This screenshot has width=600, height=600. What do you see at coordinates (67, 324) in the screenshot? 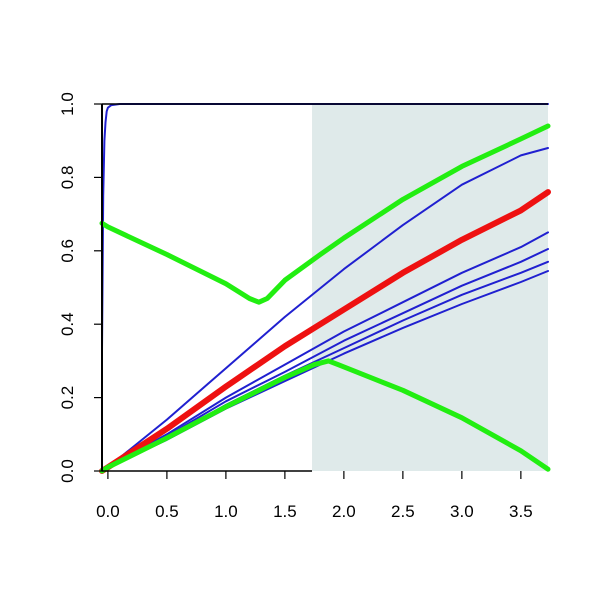
I see `y-tick-label: 0.4` at bounding box center [67, 324].